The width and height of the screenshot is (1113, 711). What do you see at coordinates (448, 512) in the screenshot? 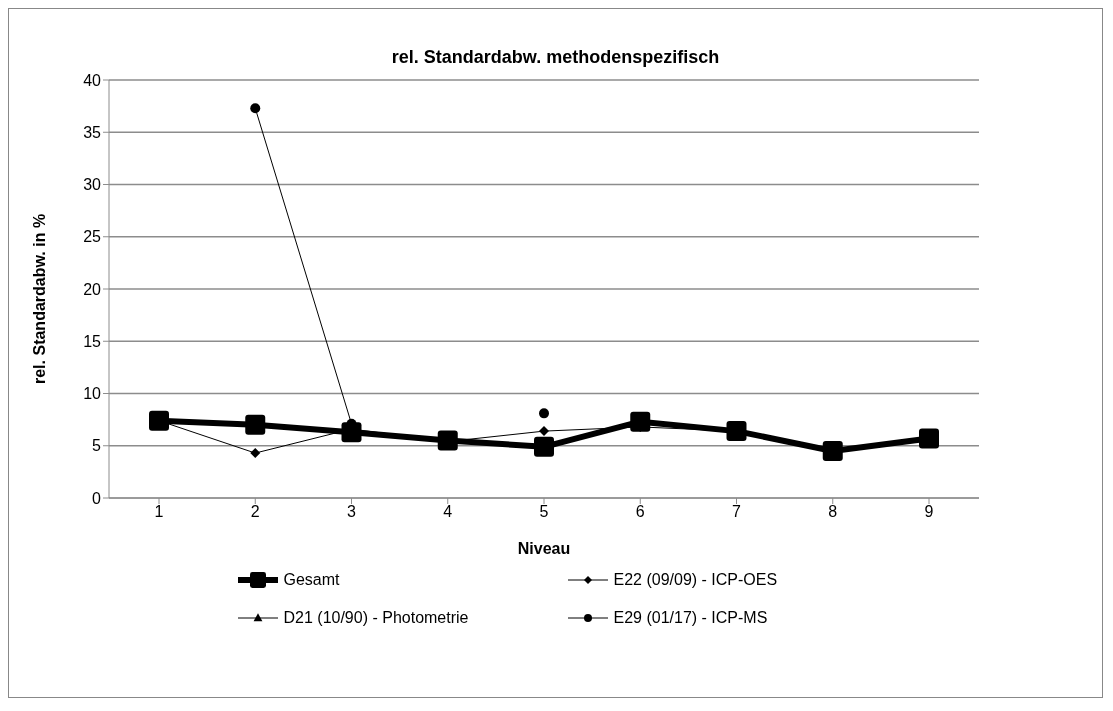
I see `x-tick-label: 4` at bounding box center [448, 512].